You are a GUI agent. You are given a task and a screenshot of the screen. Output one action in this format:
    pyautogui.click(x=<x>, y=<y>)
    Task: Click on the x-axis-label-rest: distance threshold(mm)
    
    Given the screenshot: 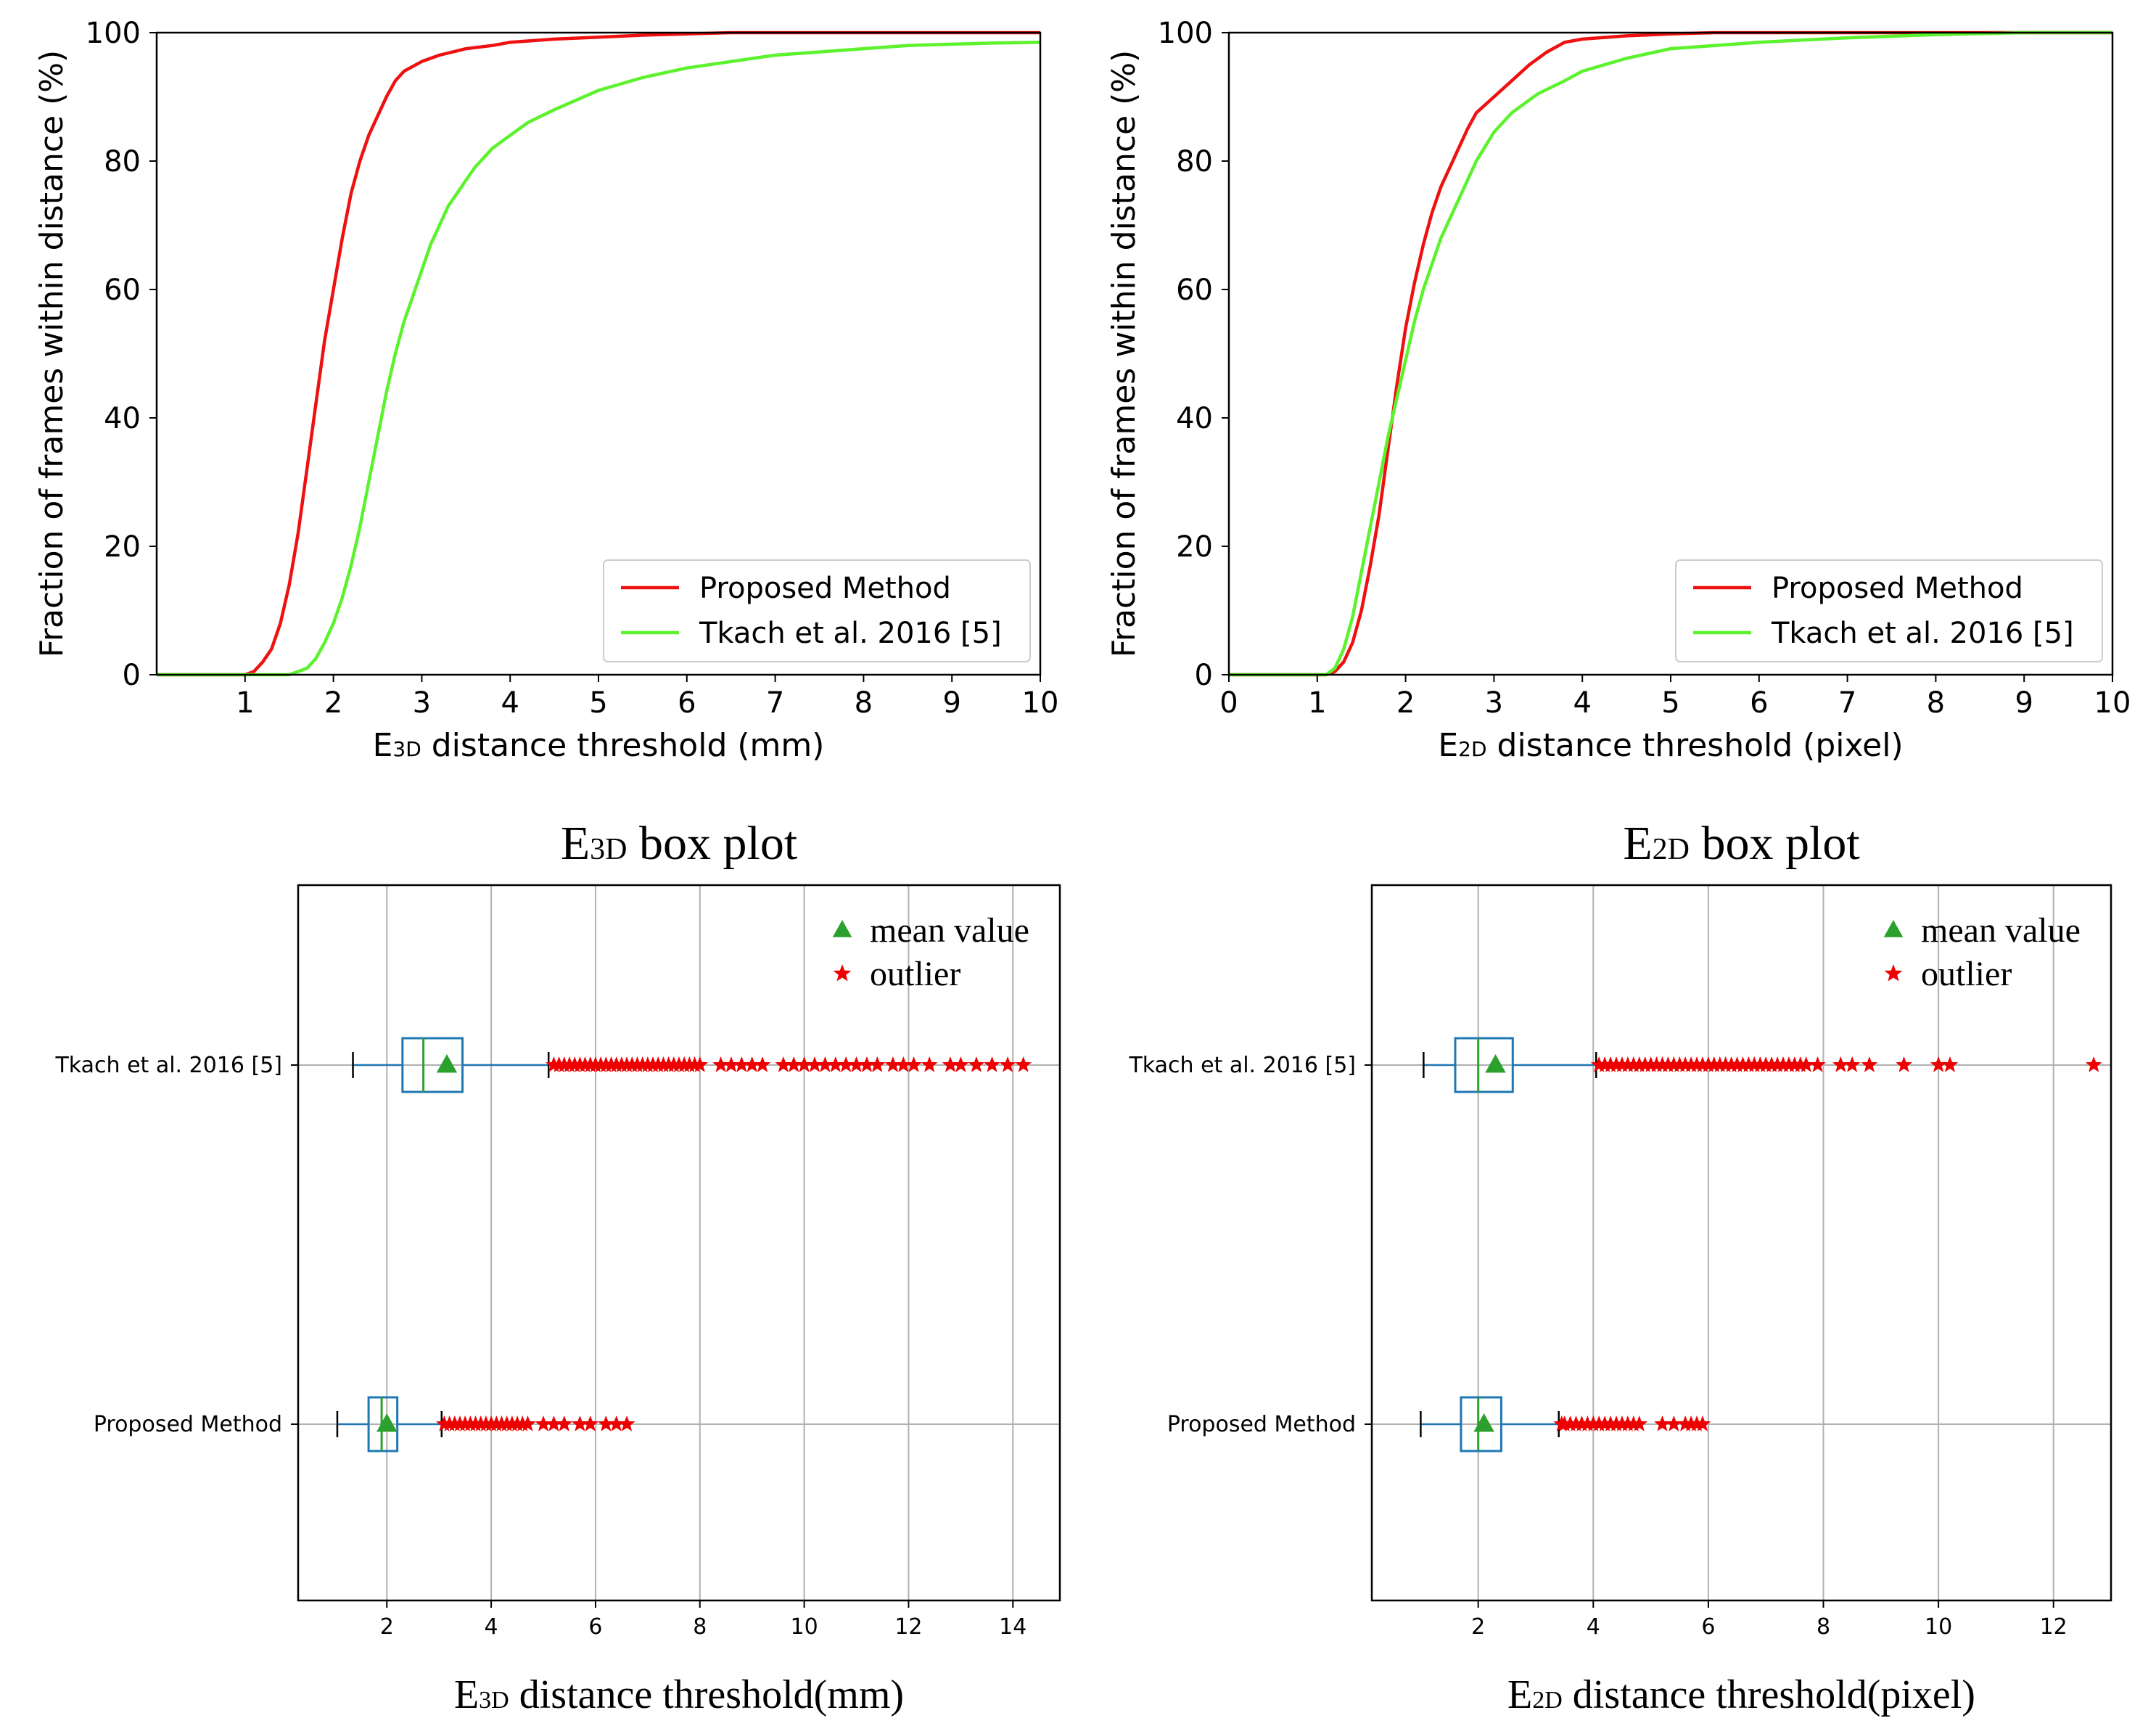 What is the action you would take?
    pyautogui.click(x=706, y=1694)
    